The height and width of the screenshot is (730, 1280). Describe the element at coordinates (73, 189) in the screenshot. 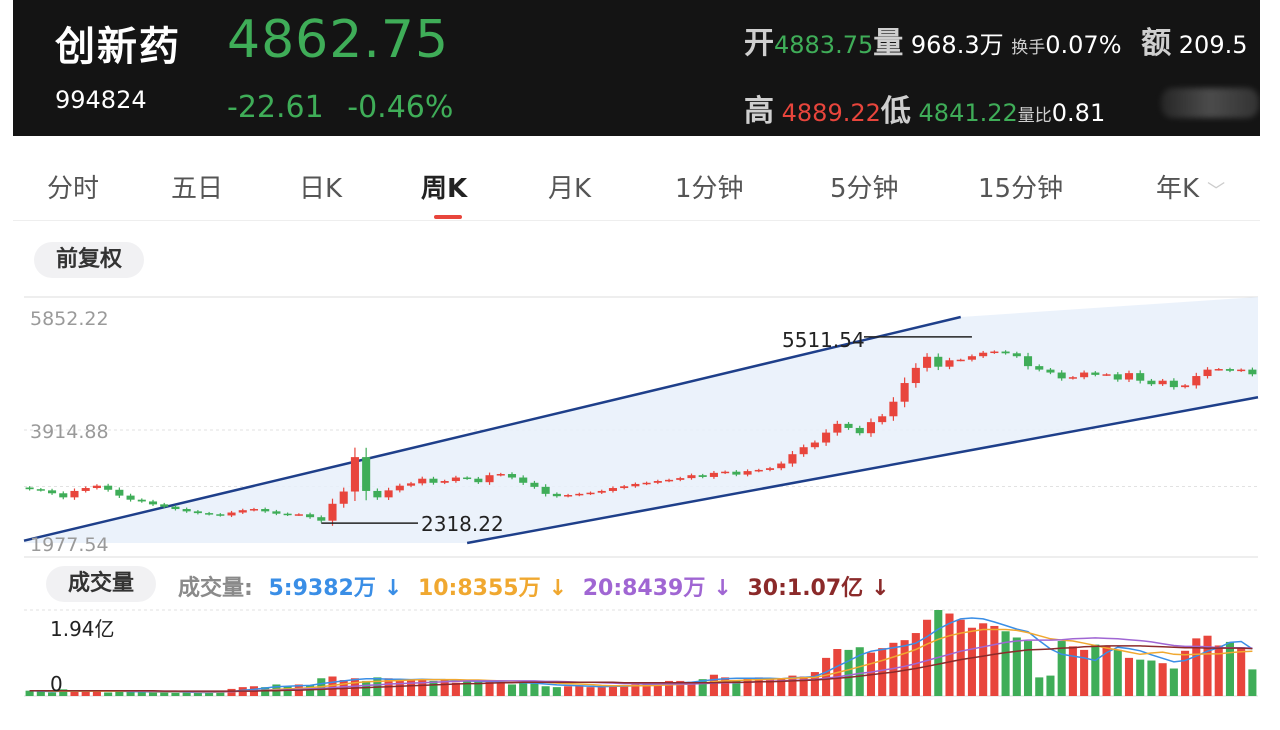

I see `tab-intraday: 分时` at that location.